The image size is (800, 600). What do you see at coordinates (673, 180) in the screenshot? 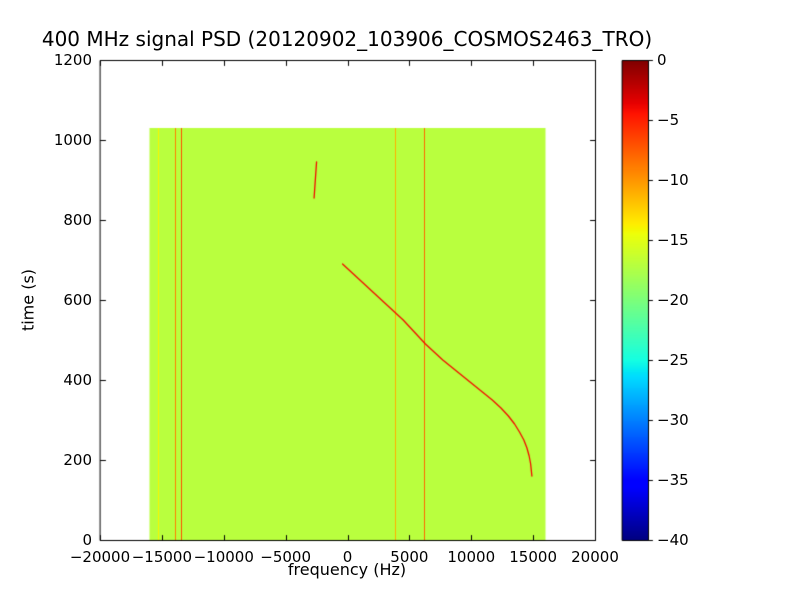
I see `colorbar-tick-label: −10` at bounding box center [673, 180].